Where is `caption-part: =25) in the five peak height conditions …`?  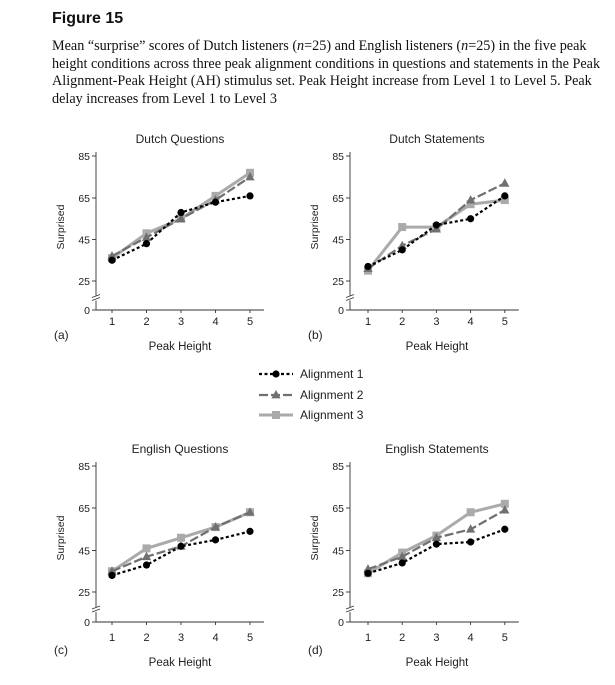 caption-part: =25) in the five peak height conditions … is located at coordinates (326, 72).